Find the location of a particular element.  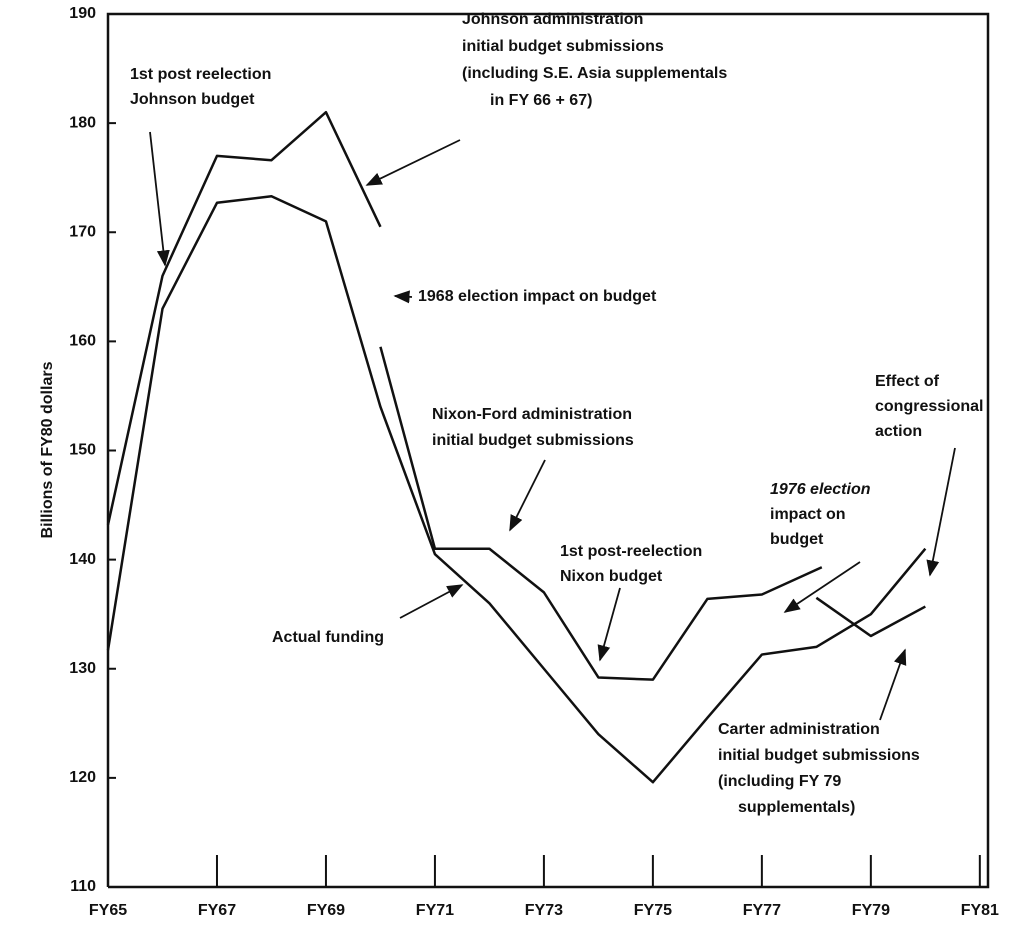

annotation: congressional is located at coordinates (929, 406).